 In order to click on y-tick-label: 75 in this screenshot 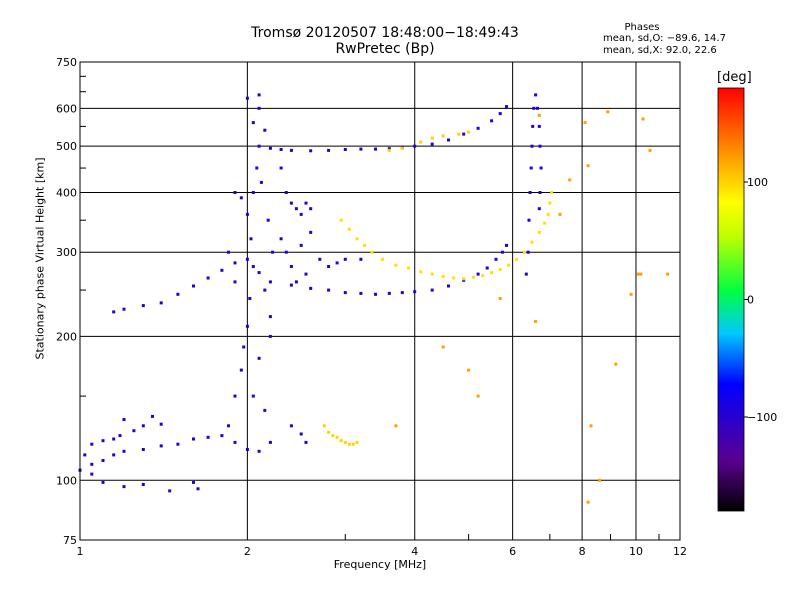, I will do `click(70, 540)`.